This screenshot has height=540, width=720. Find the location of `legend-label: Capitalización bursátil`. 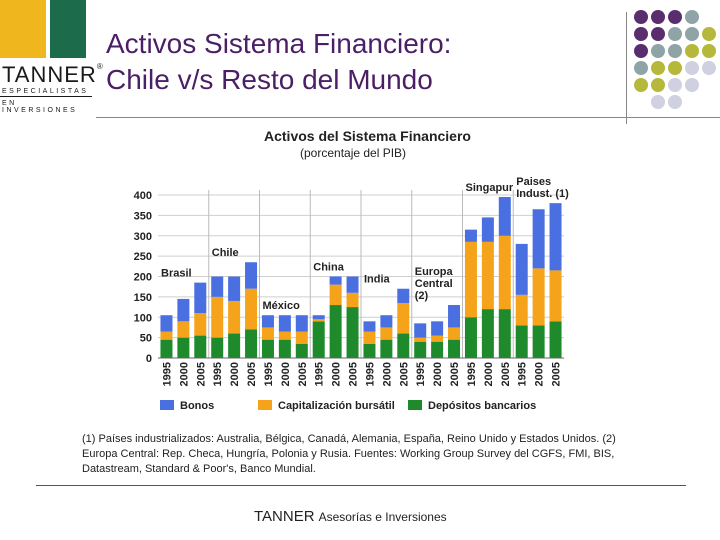

legend-label: Capitalización bursátil is located at coordinates (336, 406).